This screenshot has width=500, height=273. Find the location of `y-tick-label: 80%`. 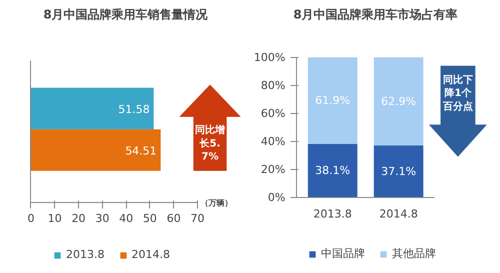

y-tick-label: 80% is located at coordinates (273, 85).